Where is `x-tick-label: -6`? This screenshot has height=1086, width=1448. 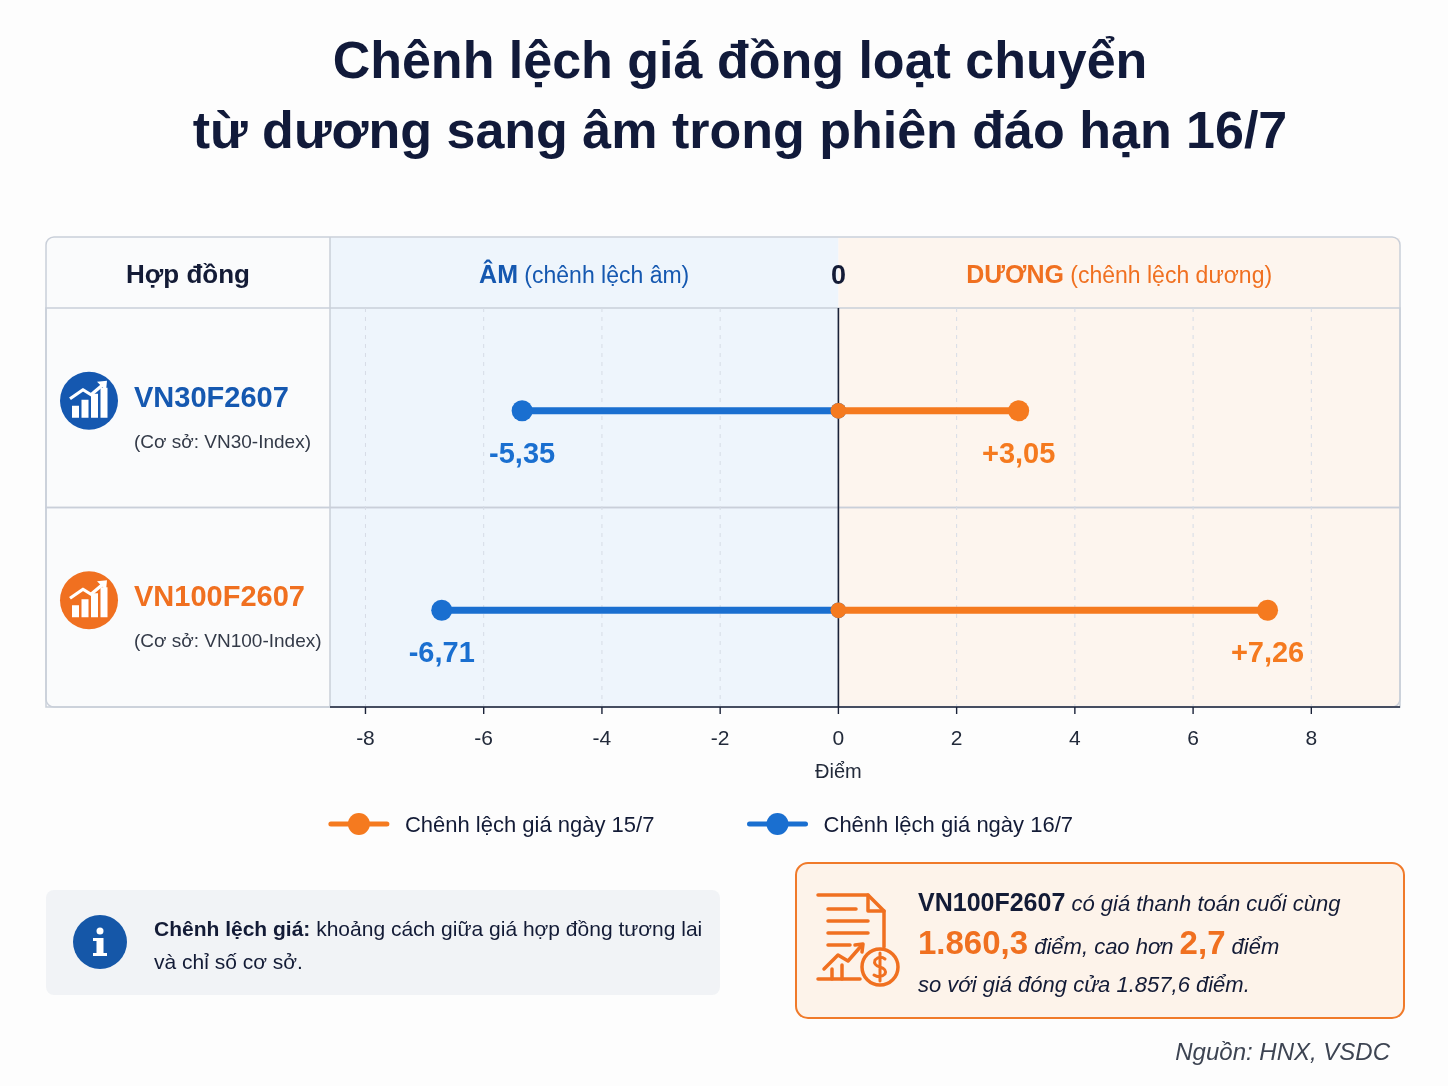
x-tick-label: -6 is located at coordinates (484, 737).